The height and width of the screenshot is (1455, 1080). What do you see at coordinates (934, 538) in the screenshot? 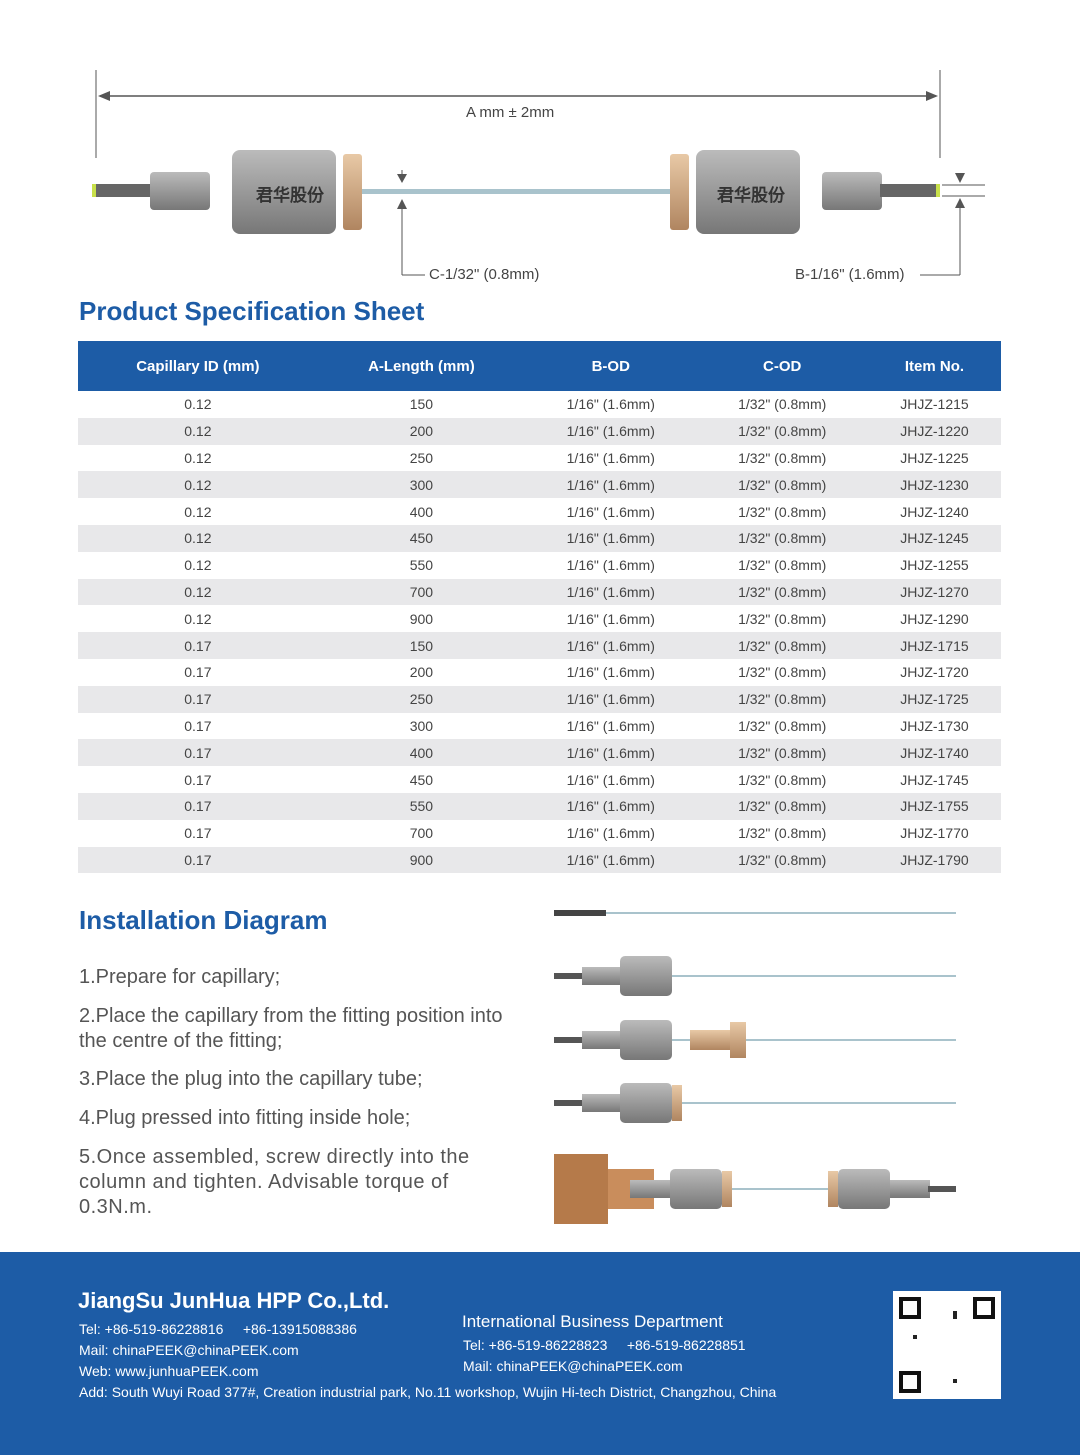
I see `table-cell: JHJZ-1245` at bounding box center [934, 538].